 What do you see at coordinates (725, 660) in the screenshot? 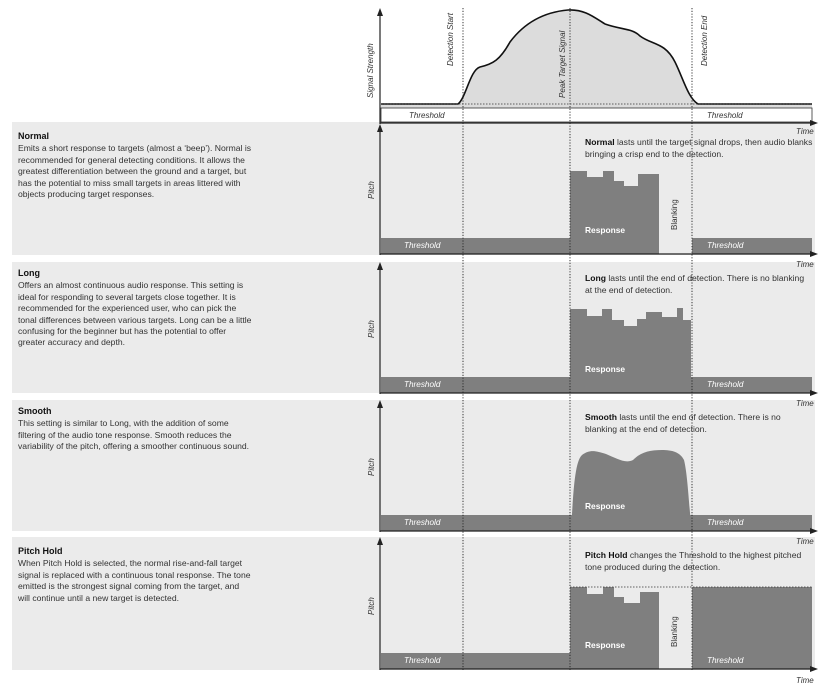
I see `pitch-hold-threshold-right: Threshold` at bounding box center [725, 660].